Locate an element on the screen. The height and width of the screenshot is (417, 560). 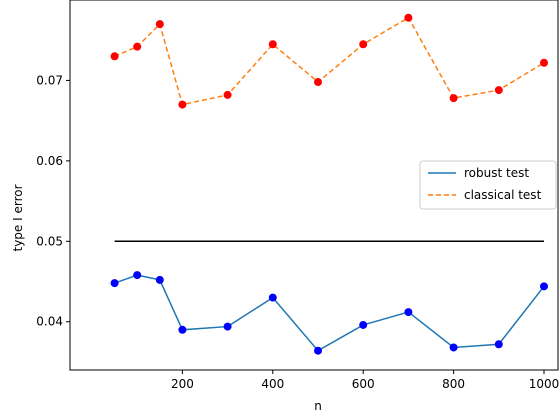
y-tick-label: 0.04 is located at coordinates (49, 322).